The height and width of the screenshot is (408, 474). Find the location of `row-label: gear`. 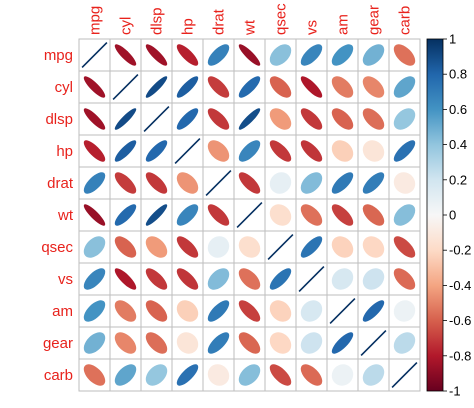

row-label: gear is located at coordinates (58, 343).